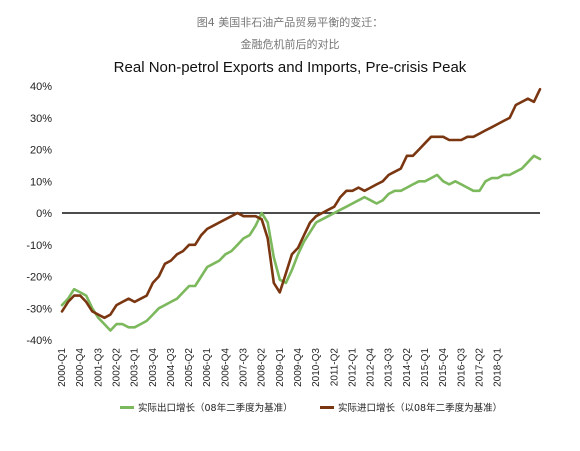 The width and height of the screenshot is (580, 451). I want to click on x-tick-label: 2017-Q2, so click(479, 367).